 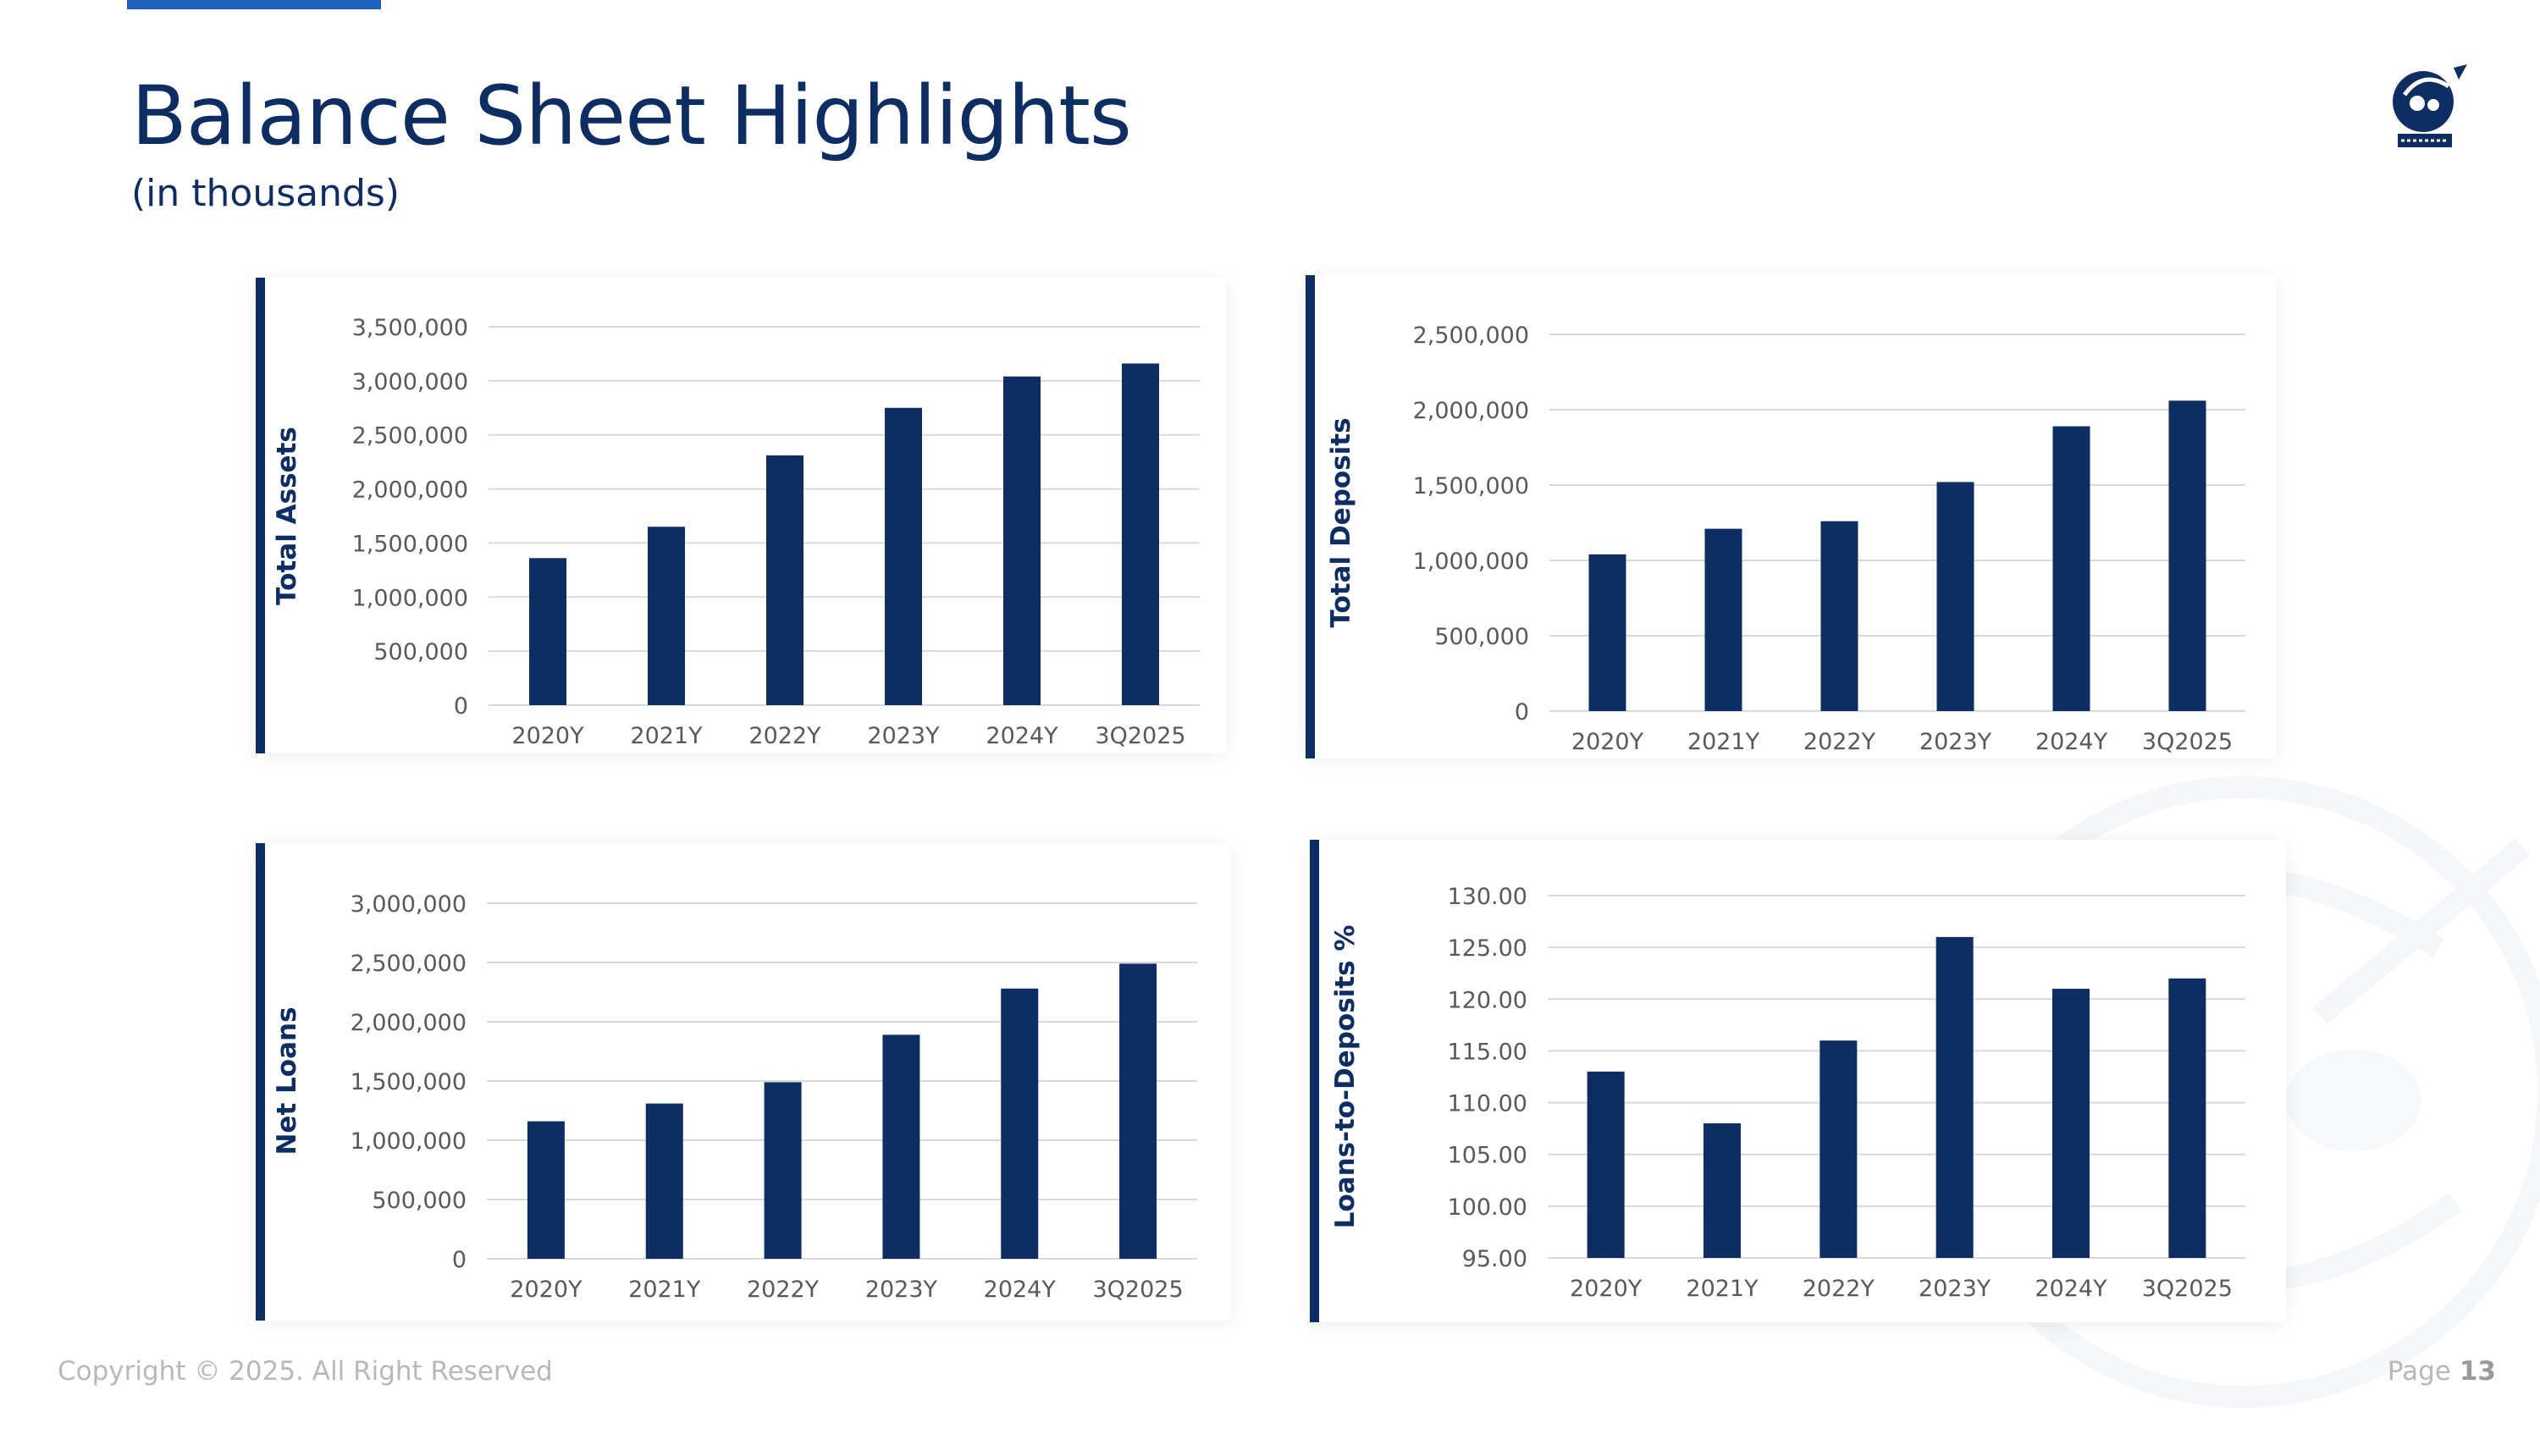 I want to click on y-tick-label: 130.00, so click(x=1487, y=897).